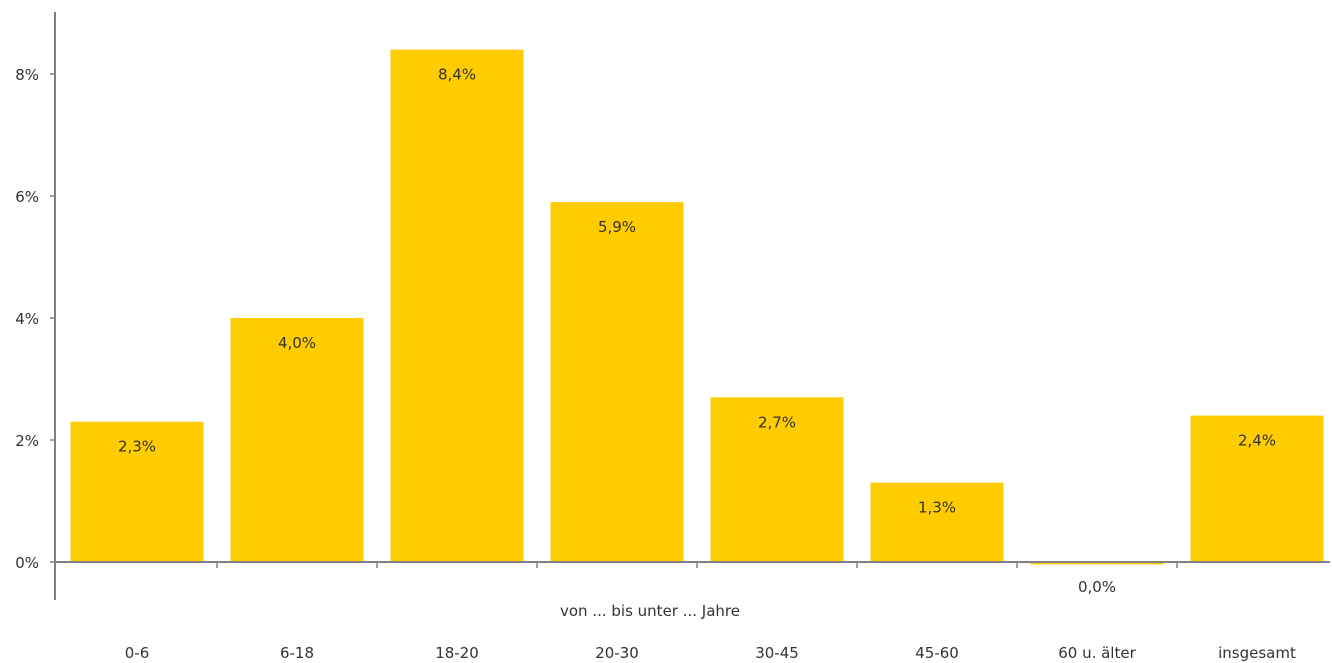 Image resolution: width=1332 pixels, height=663 pixels. Describe the element at coordinates (1257, 441) in the screenshot. I see `bar-value-label: 2,4%` at that location.